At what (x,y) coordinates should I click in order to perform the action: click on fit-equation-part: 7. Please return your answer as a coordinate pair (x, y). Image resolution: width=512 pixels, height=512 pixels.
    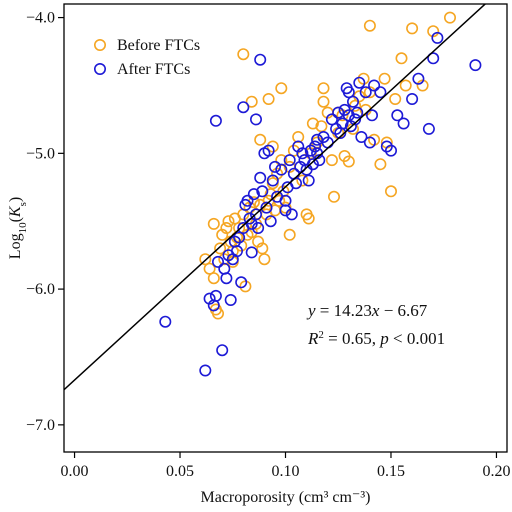
    Looking at the image, I should click on (423, 310).